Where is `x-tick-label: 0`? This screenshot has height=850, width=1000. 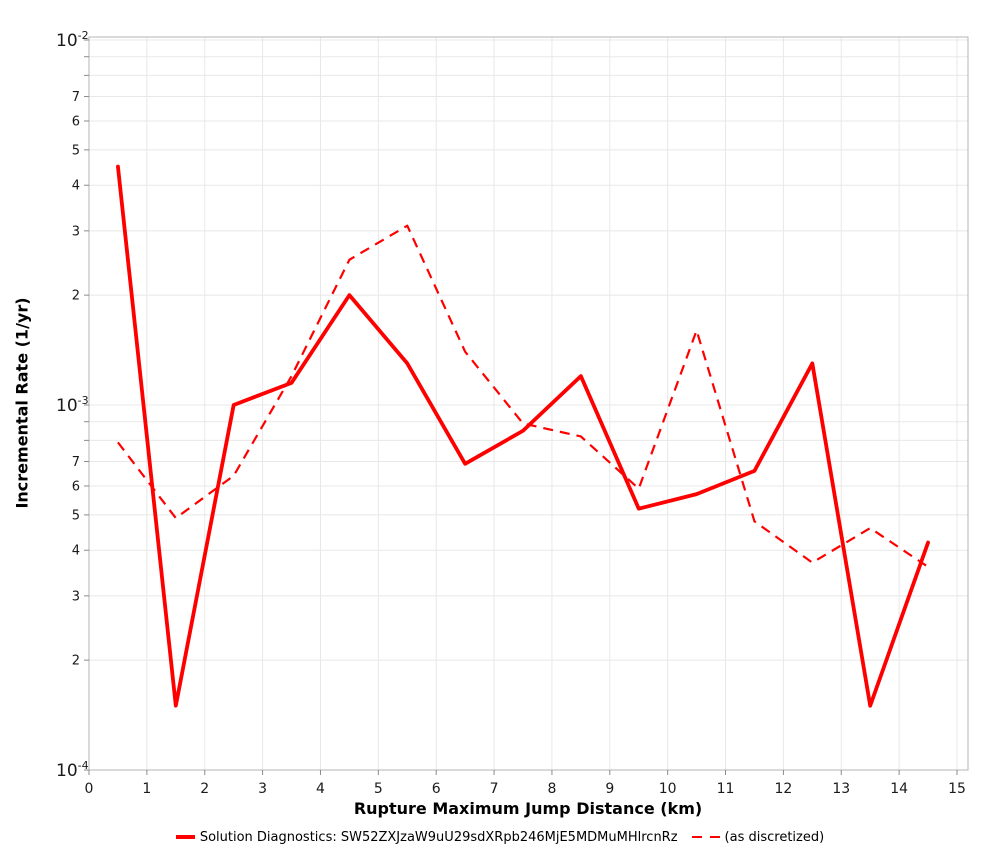 x-tick-label: 0 is located at coordinates (89, 789).